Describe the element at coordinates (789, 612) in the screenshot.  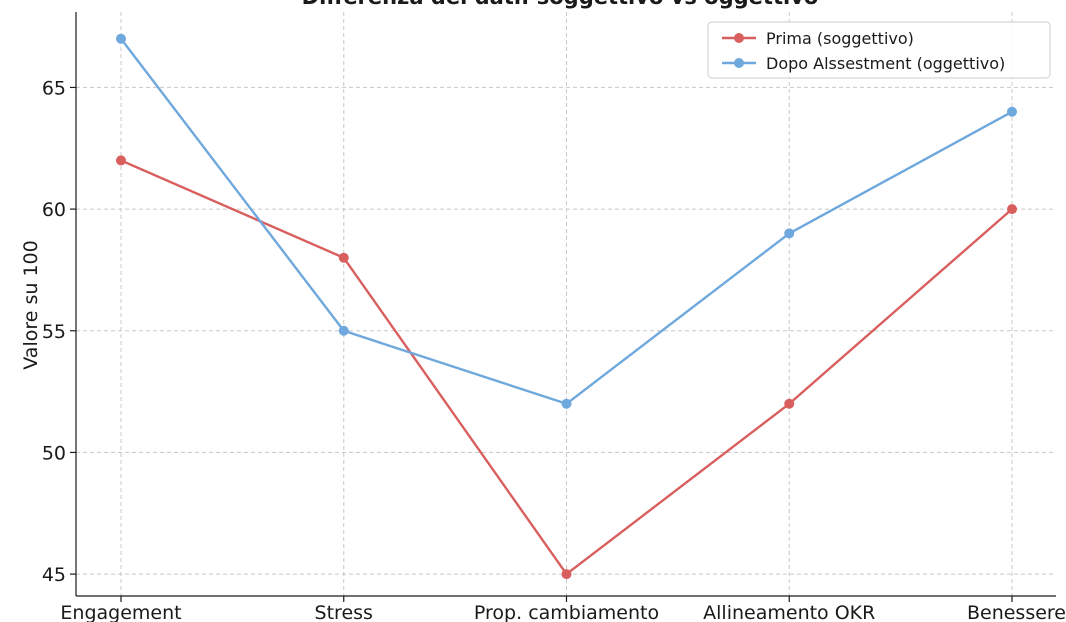
I see `x-tick-label: Allineamento OKR` at that location.